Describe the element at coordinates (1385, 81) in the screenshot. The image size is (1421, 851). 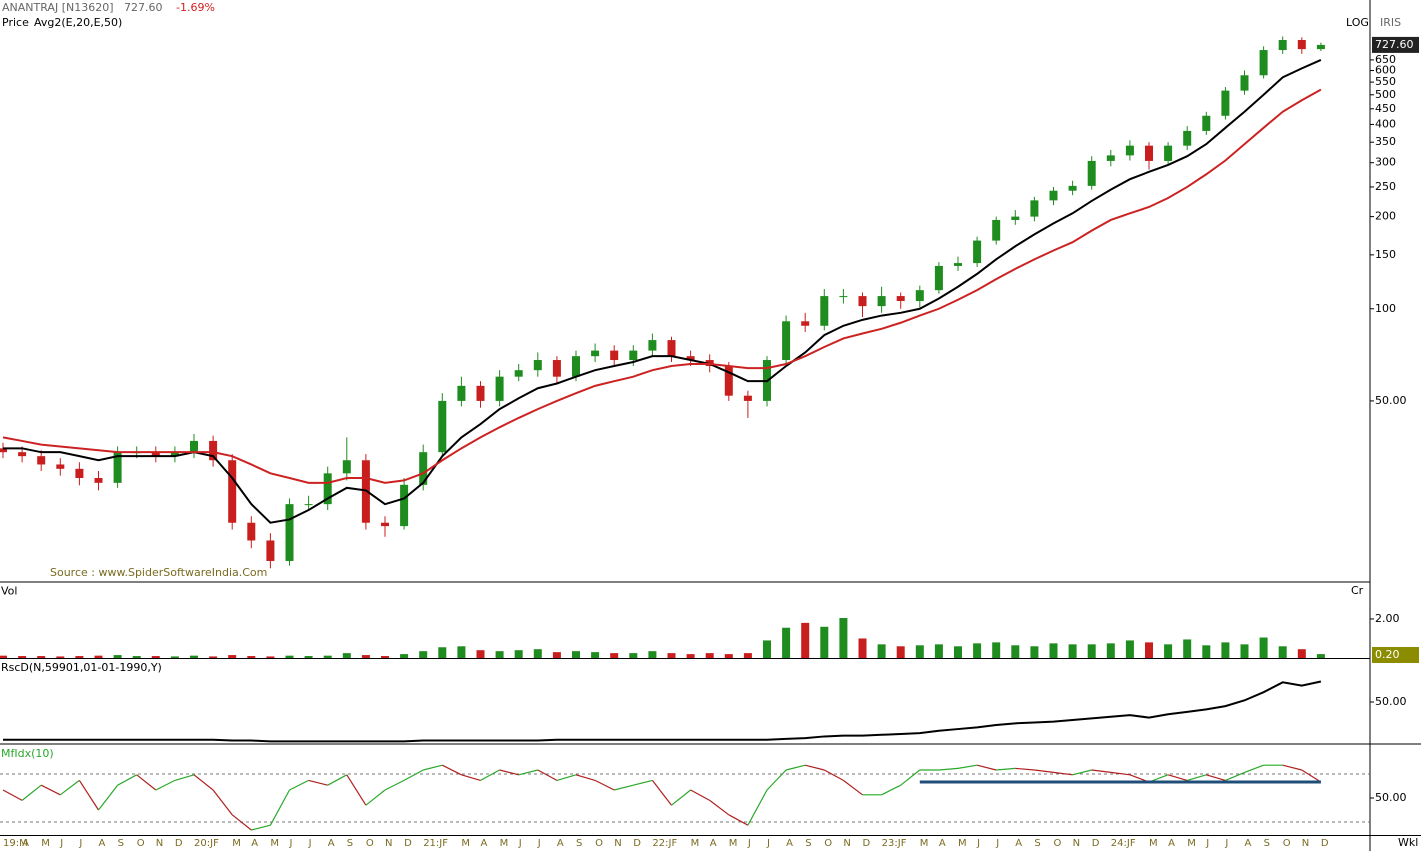
I see `y-tick-label: 550` at that location.